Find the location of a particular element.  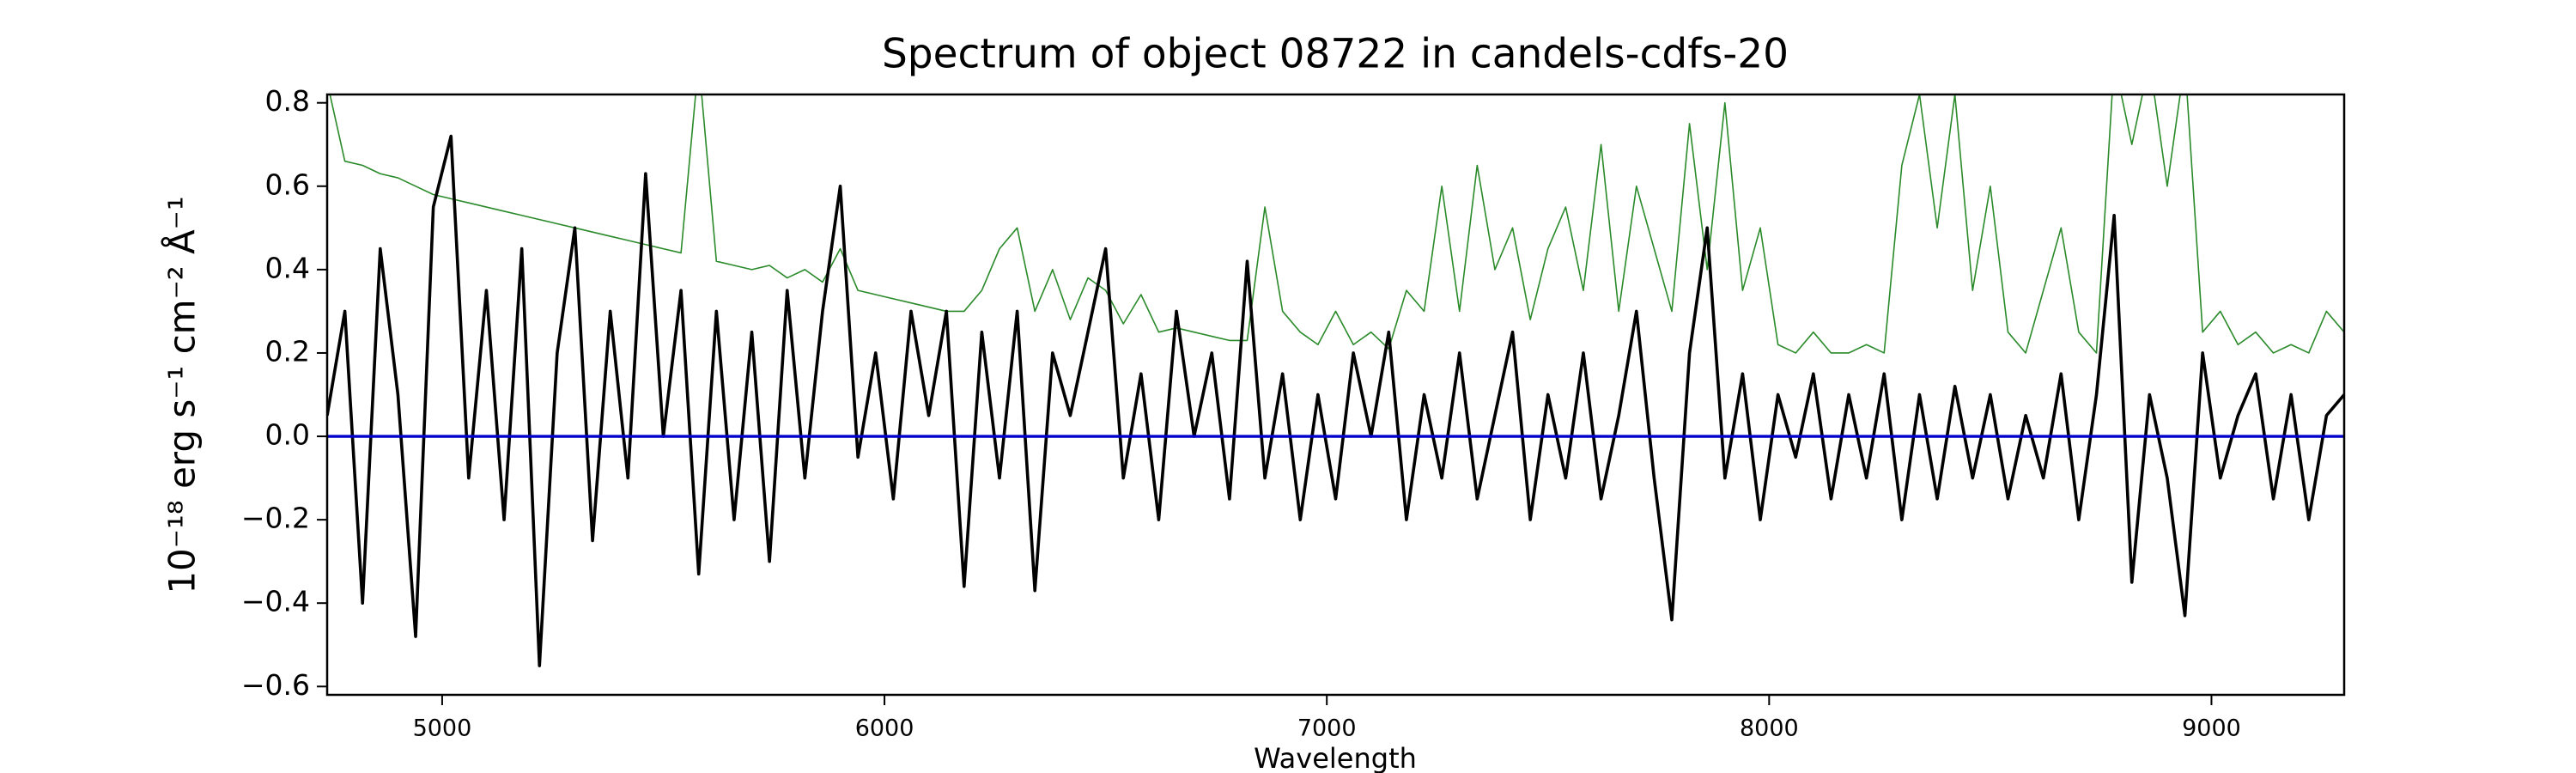

y-tick-label: 0.0 is located at coordinates (287, 435).